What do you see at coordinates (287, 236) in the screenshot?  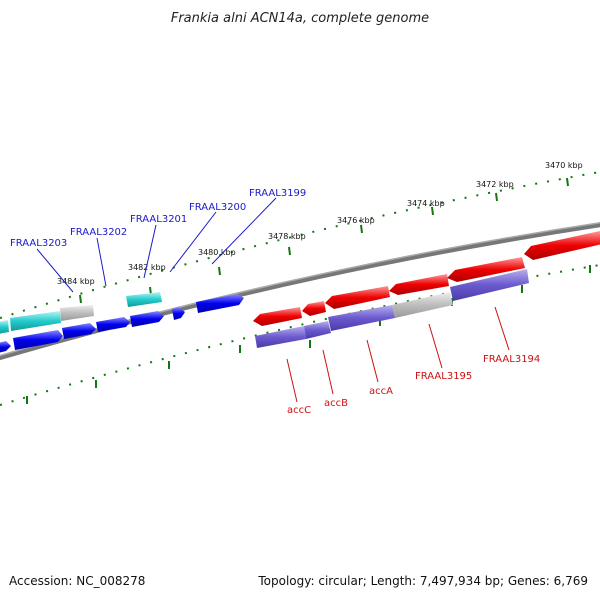 I see `tick-label: 3478 kbp` at bounding box center [287, 236].